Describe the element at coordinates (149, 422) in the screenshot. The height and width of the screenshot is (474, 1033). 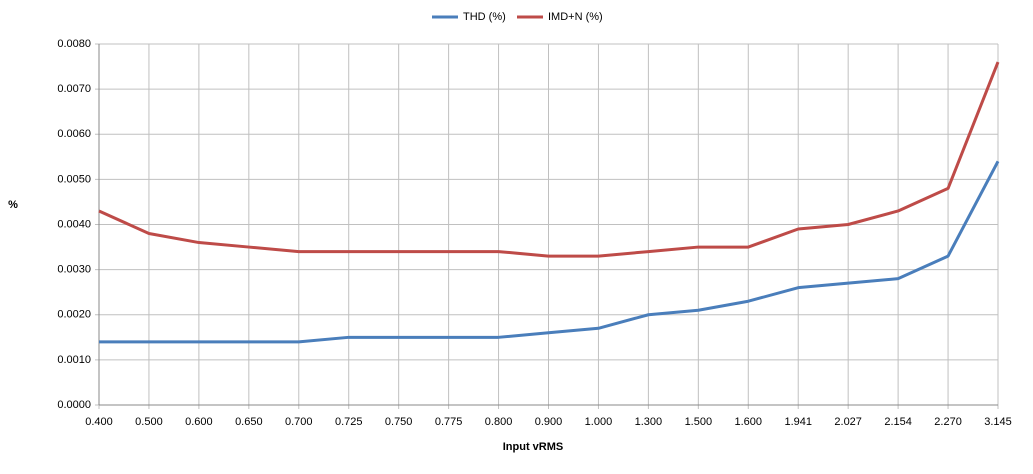
I see `x-tick-label: 0.500` at that location.